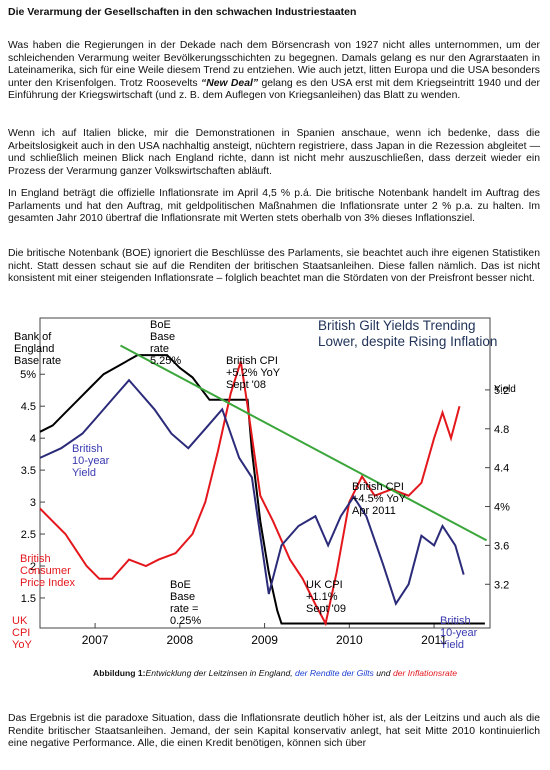  Describe the element at coordinates (37, 361) in the screenshot. I see `annotation: Base rate` at that location.